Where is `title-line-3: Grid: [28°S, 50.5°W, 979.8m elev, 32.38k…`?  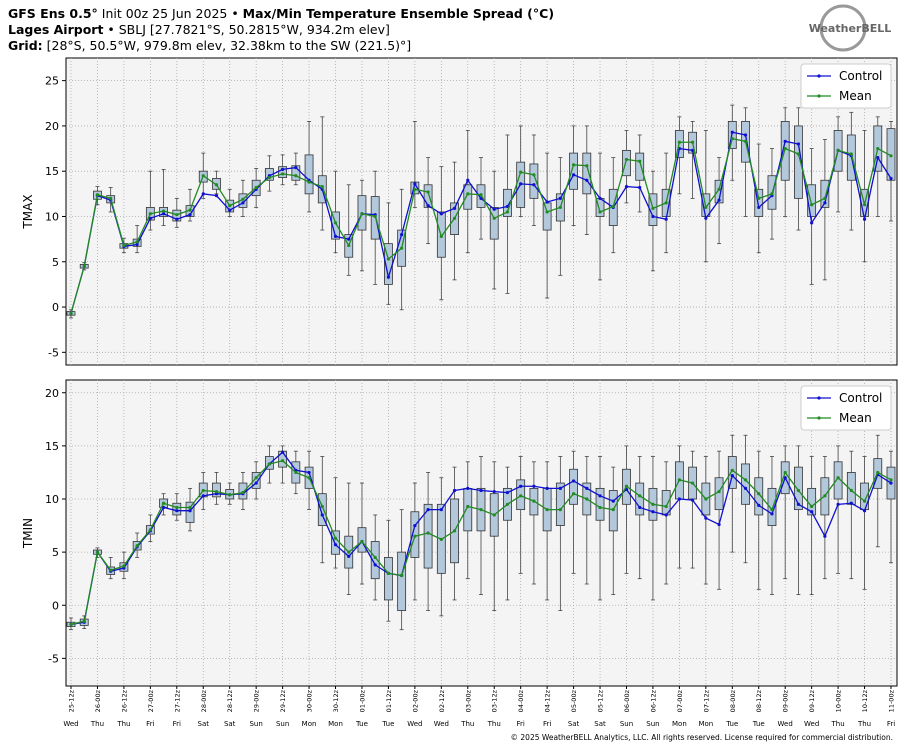
title-line-3: Grid: [28°S, 50.5°W, 979.8m elev, 32.38k… is located at coordinates (209, 45).